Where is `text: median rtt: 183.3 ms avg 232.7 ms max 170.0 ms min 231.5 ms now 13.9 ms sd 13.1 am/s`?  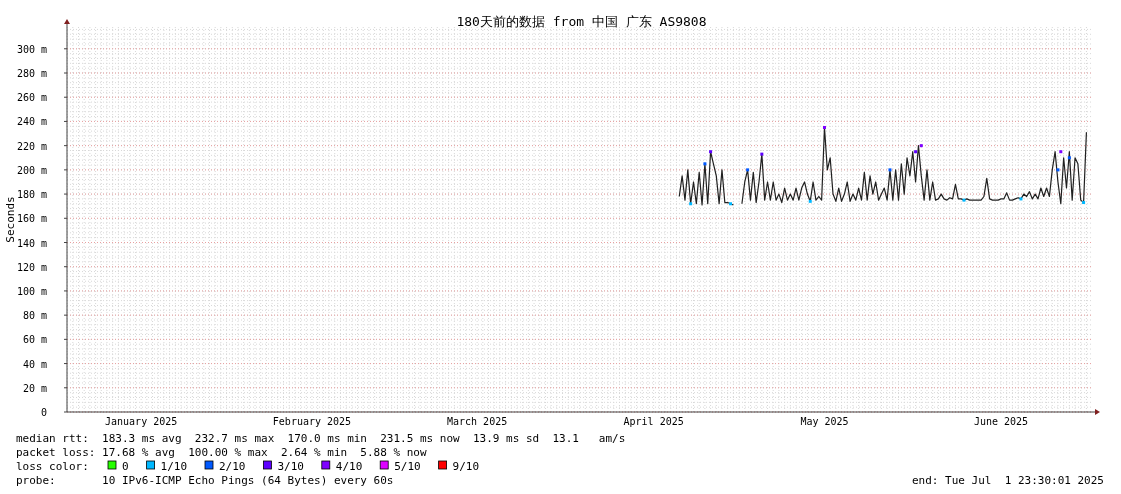
text: median rtt: 183.3 ms avg 232.7 ms max 170.0 ms min 231.5 ms now 13.9 ms sd 13.1 am/s is located at coordinates (321, 438).